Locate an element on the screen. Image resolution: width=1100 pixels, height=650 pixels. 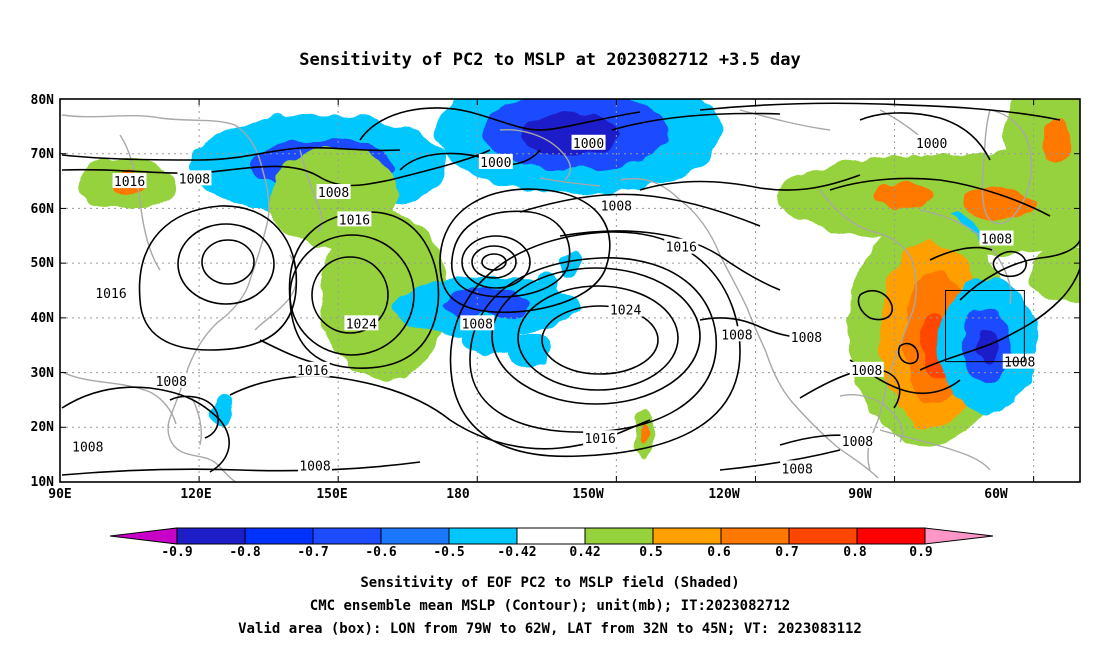
colorbar is located at coordinates (551, 536).